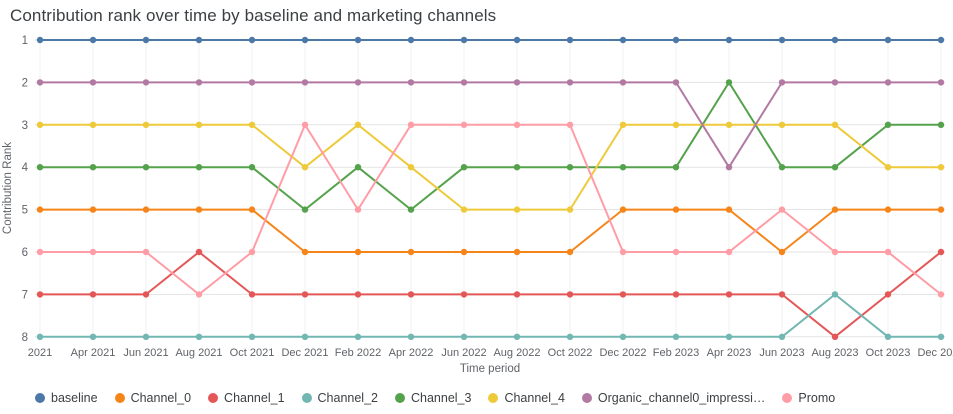  I want to click on x-tick-label: Dec 2023, so click(935, 353).